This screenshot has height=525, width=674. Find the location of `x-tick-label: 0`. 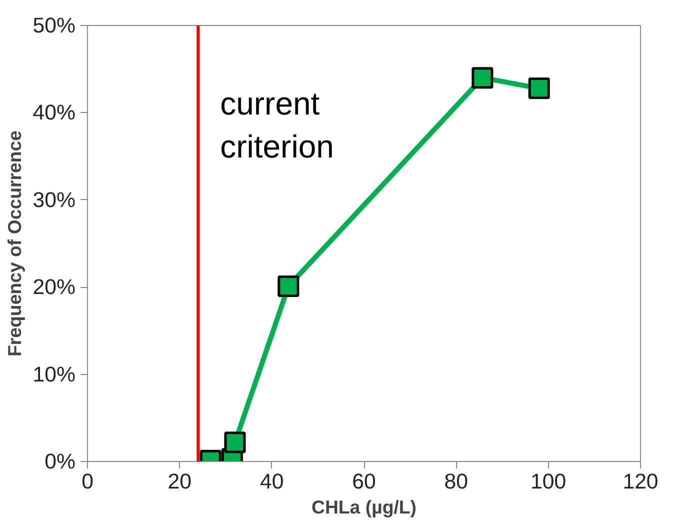

x-tick-label: 0 is located at coordinates (88, 482).